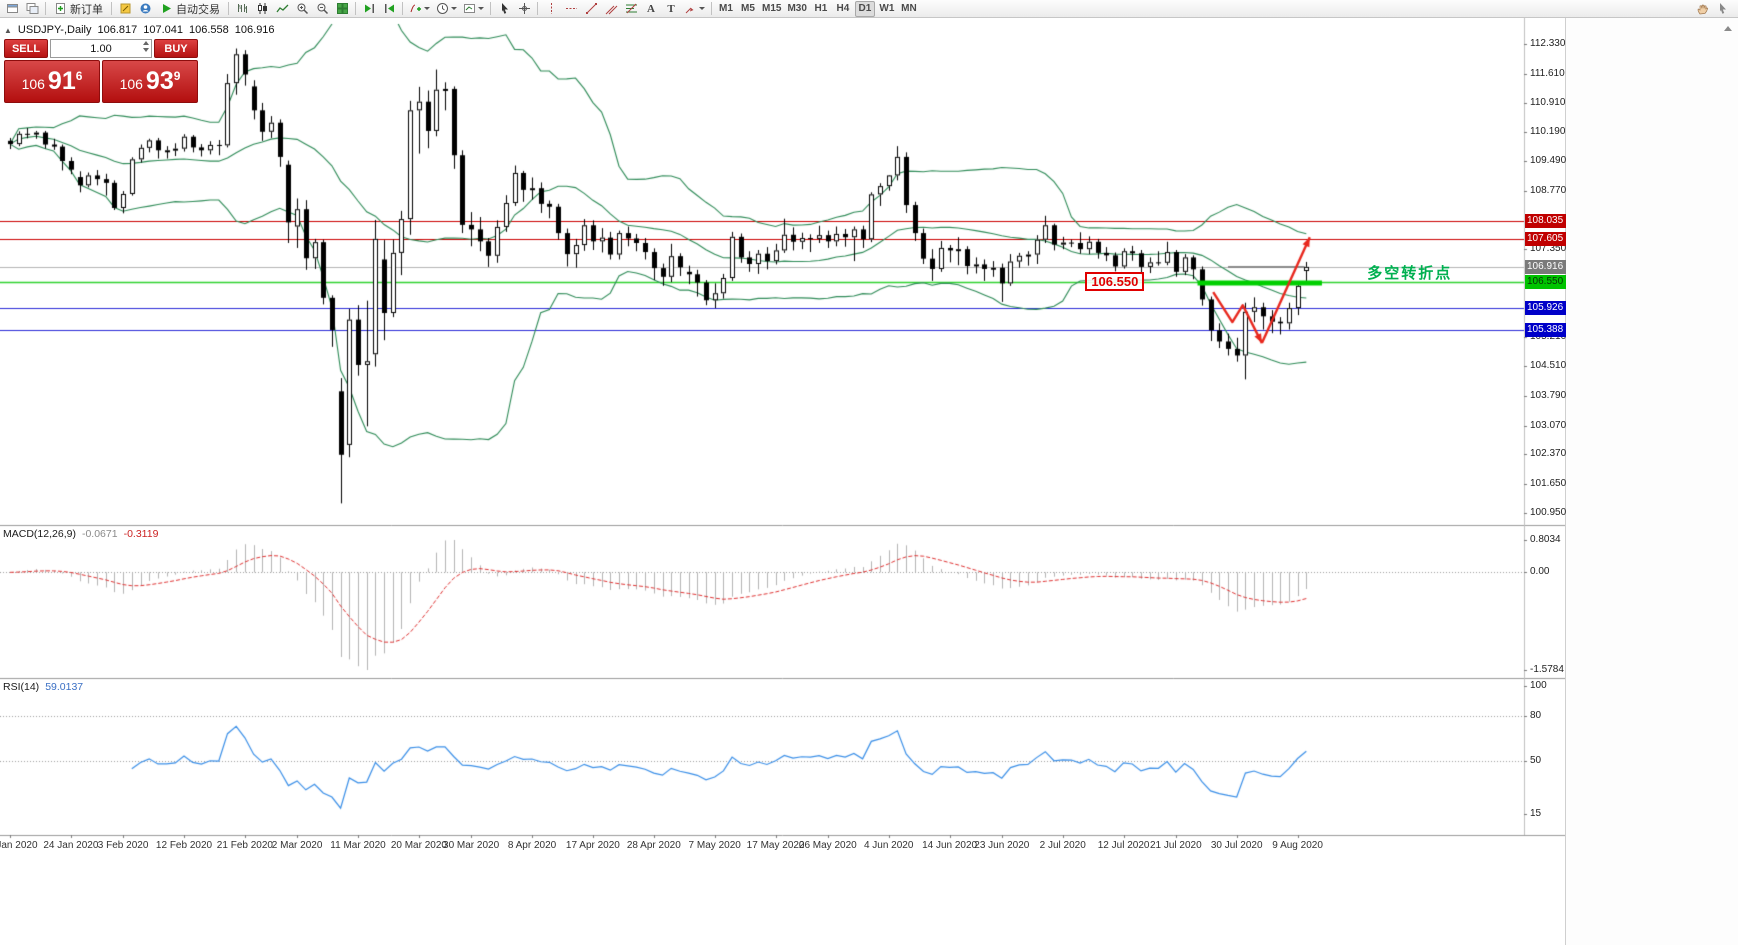 The height and width of the screenshot is (945, 1738). I want to click on metaeditor-icon, so click(125, 9).